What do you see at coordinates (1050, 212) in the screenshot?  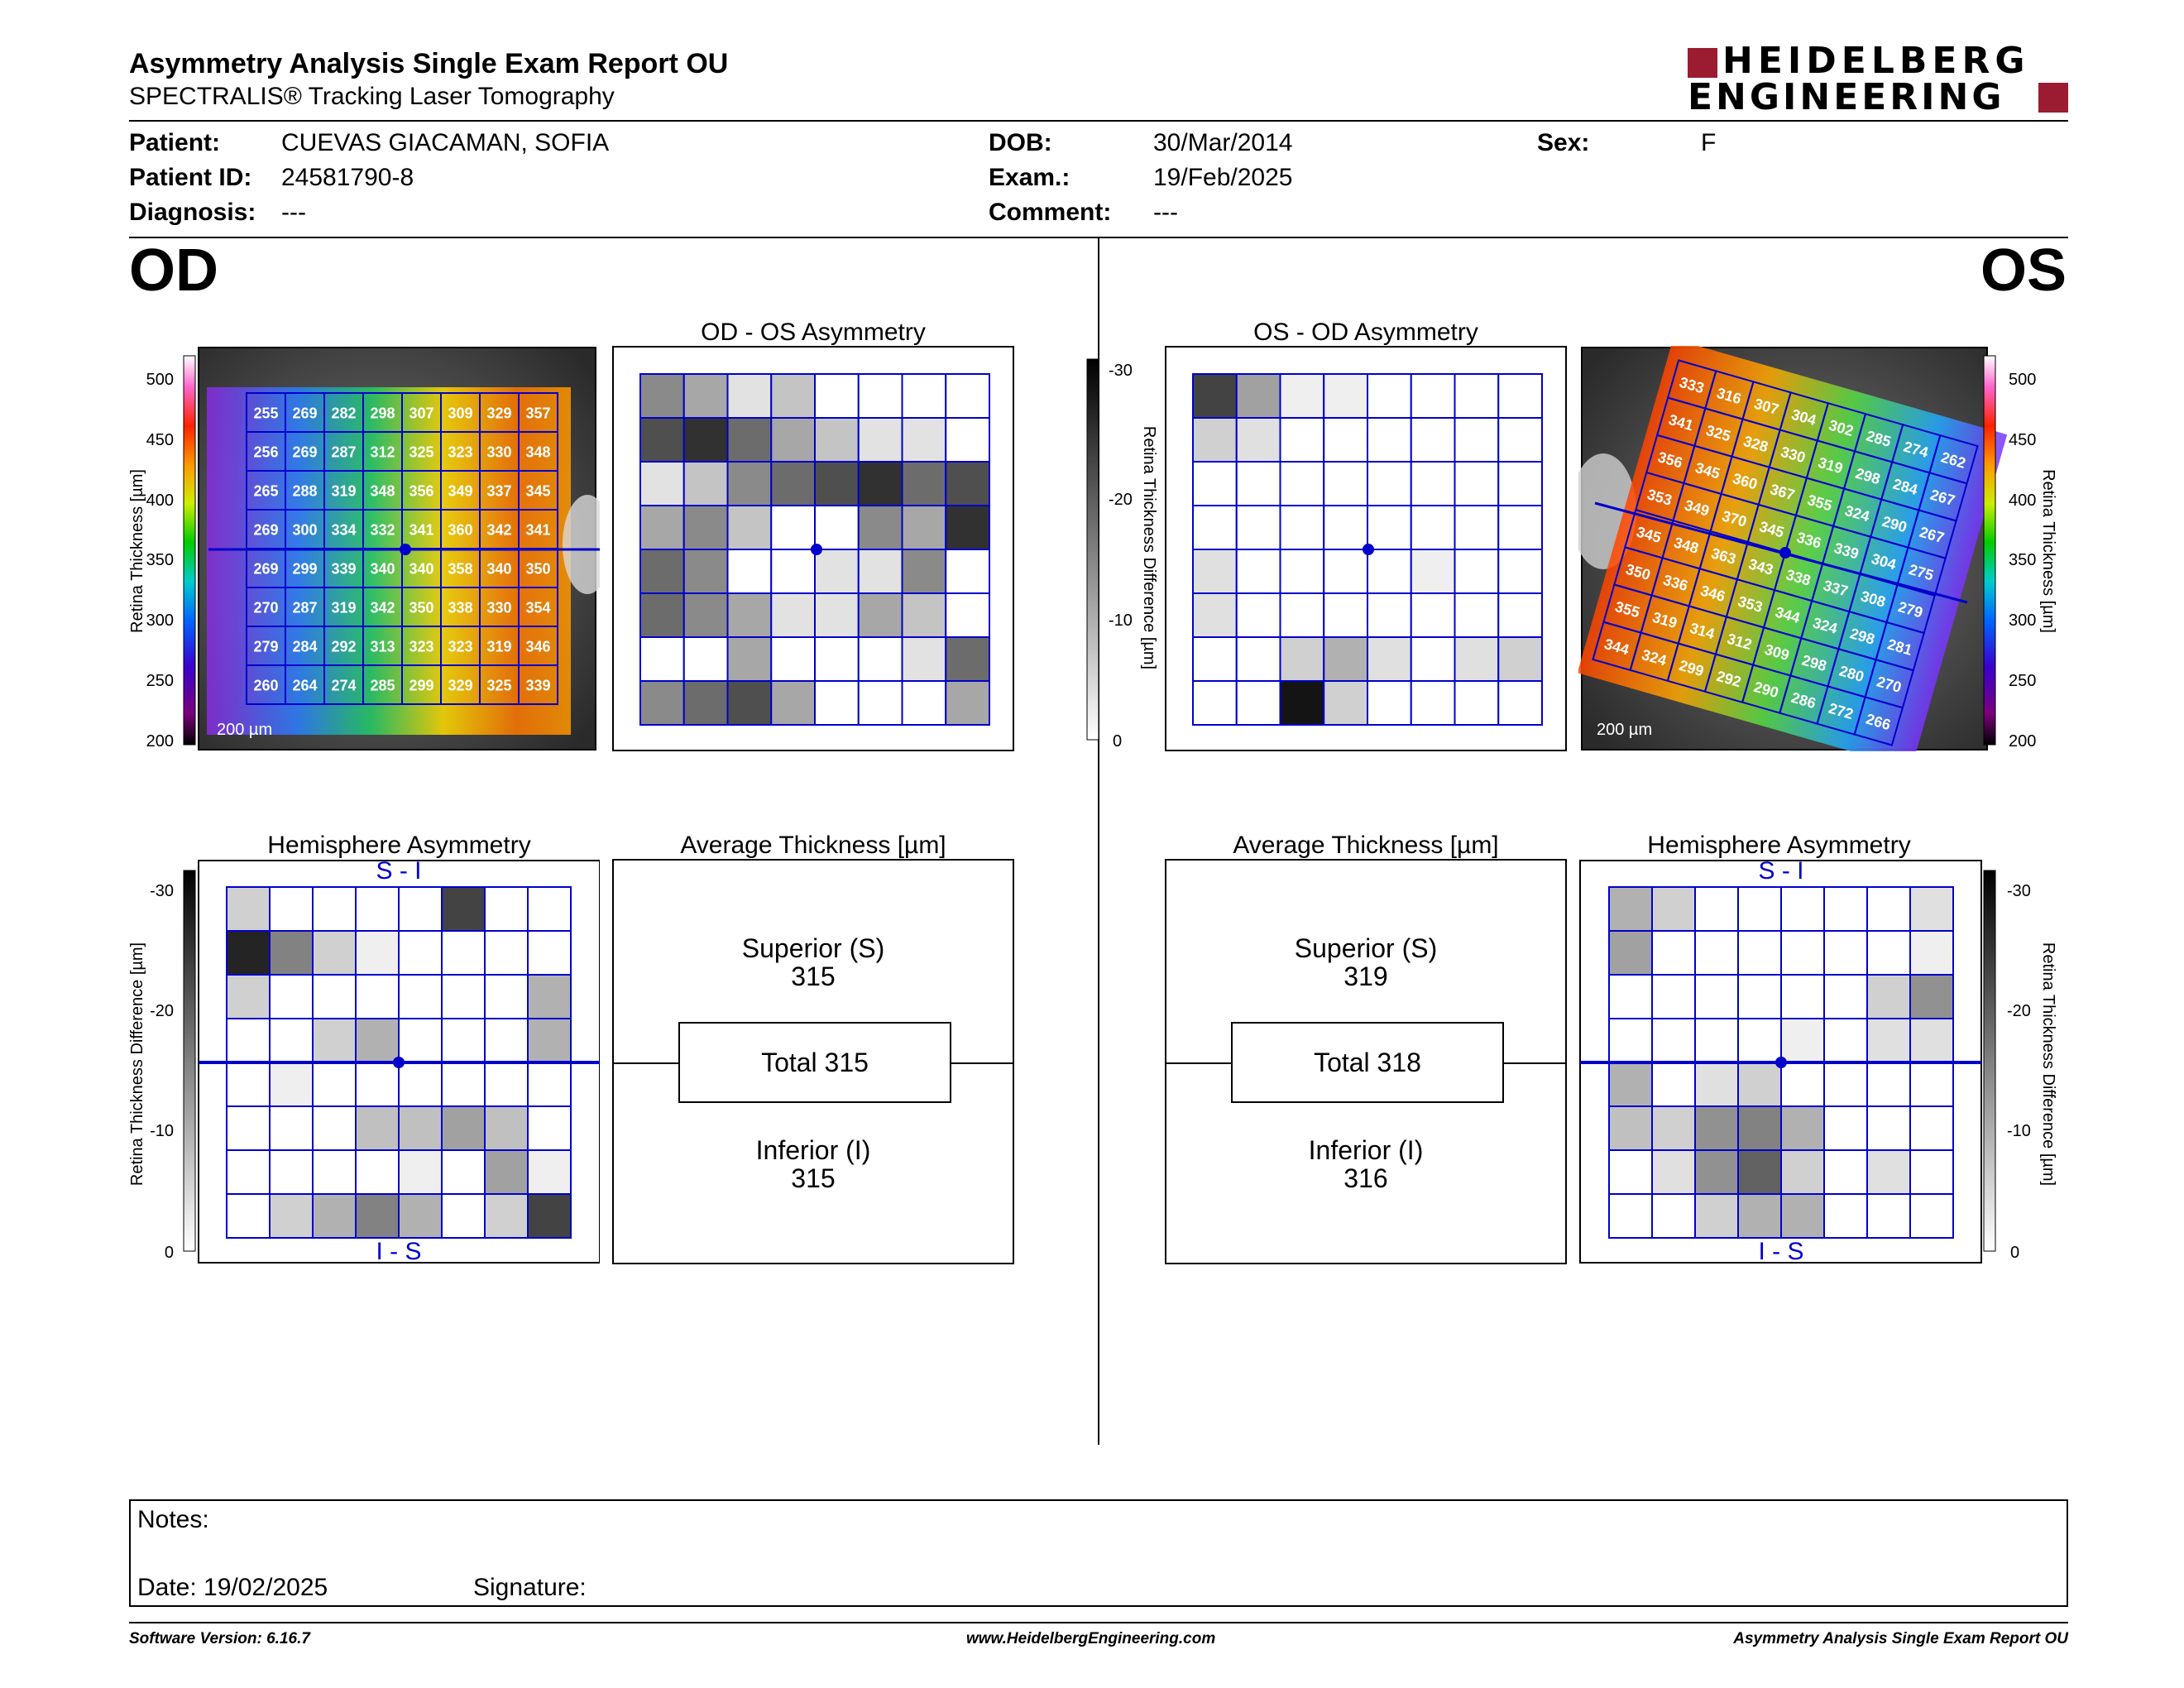 I see `comment-label: Comment:` at bounding box center [1050, 212].